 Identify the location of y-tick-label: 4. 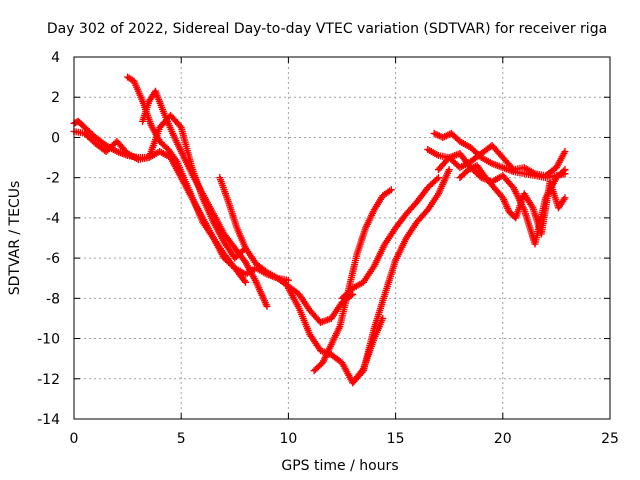
(55, 58).